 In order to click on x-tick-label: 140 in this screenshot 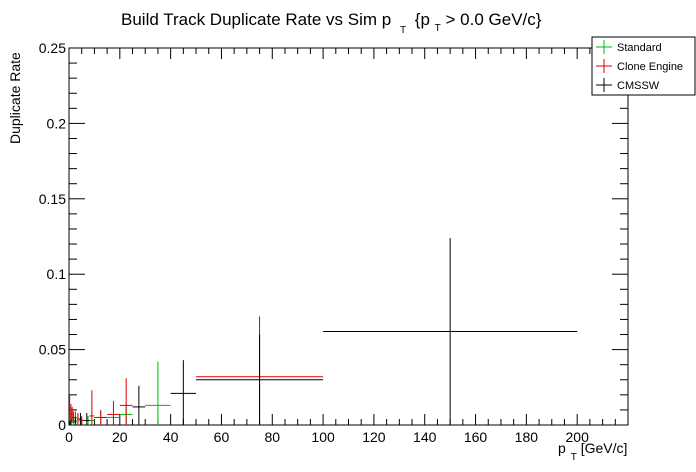, I will do `click(425, 437)`.